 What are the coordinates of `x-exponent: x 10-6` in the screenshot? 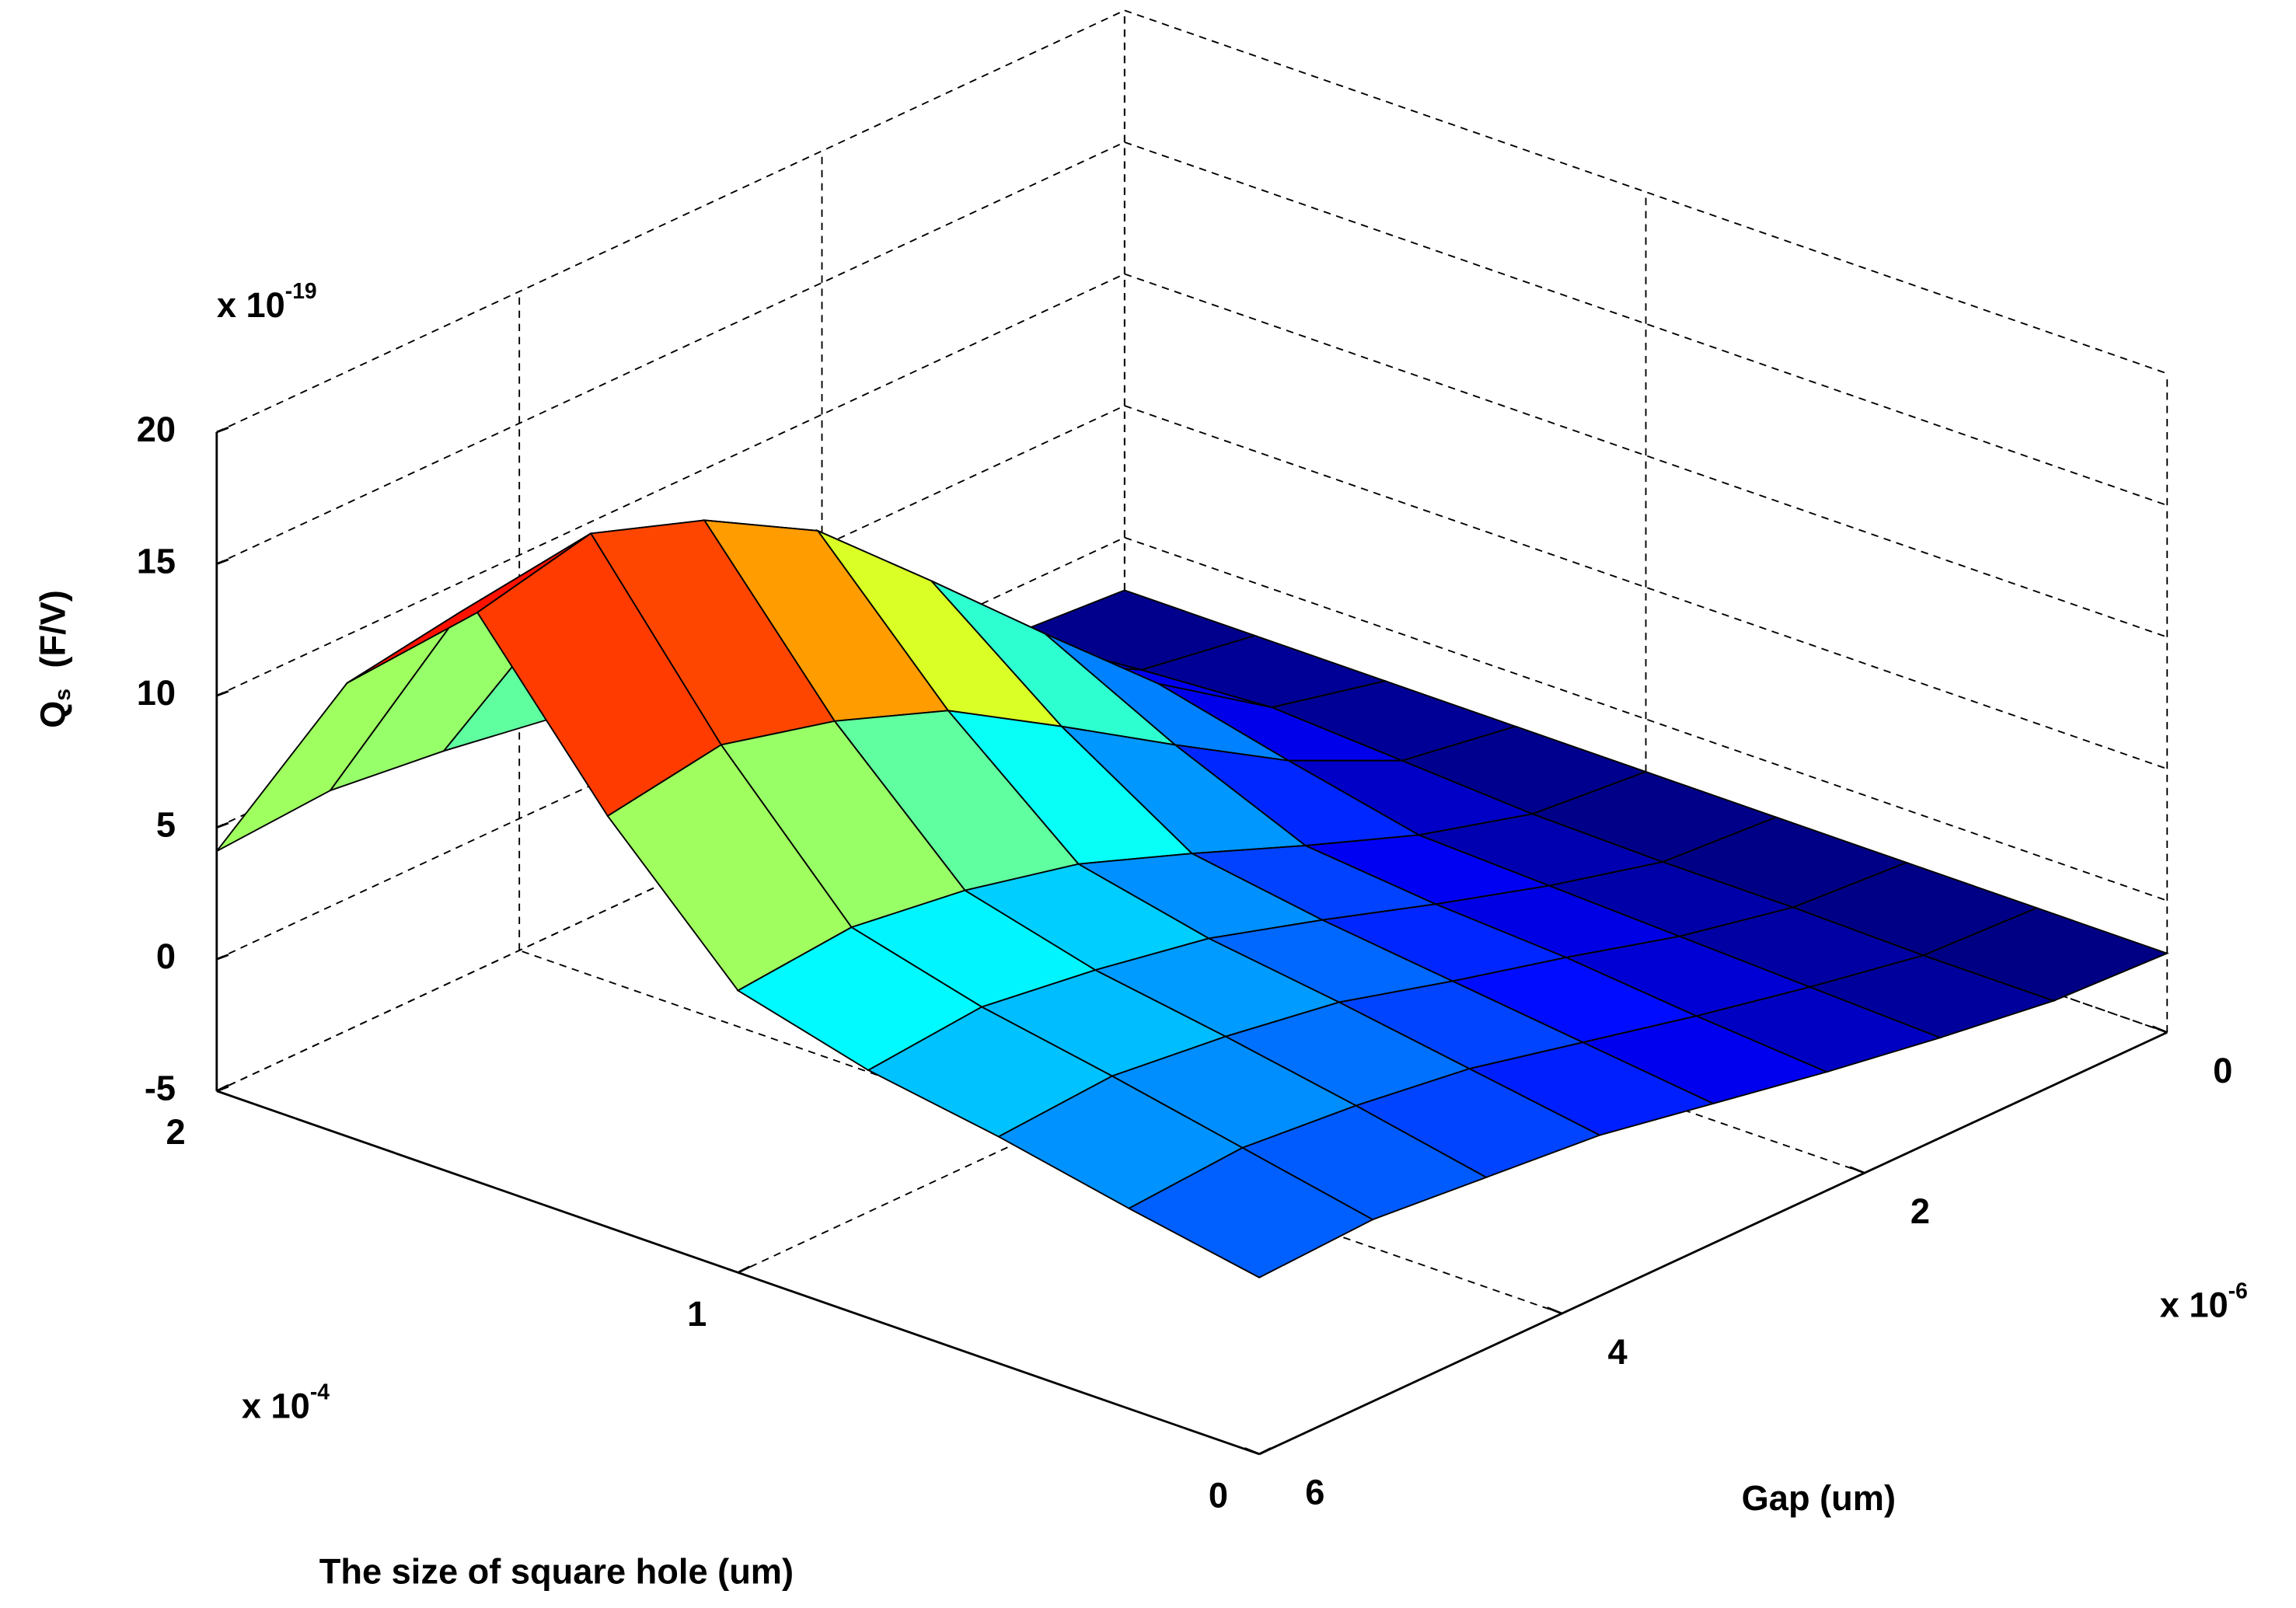 It's located at (2204, 1301).